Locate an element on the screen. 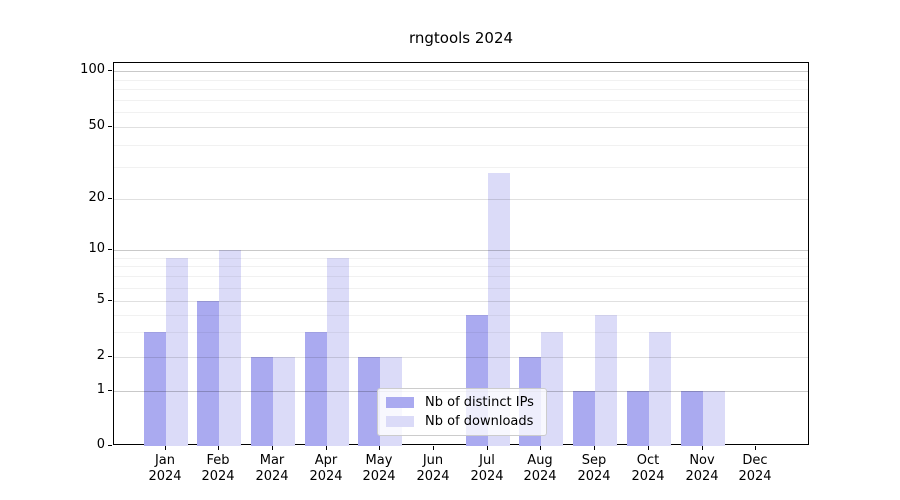 The width and height of the screenshot is (900, 500). distinct-ips-bar-mar is located at coordinates (261, 401).